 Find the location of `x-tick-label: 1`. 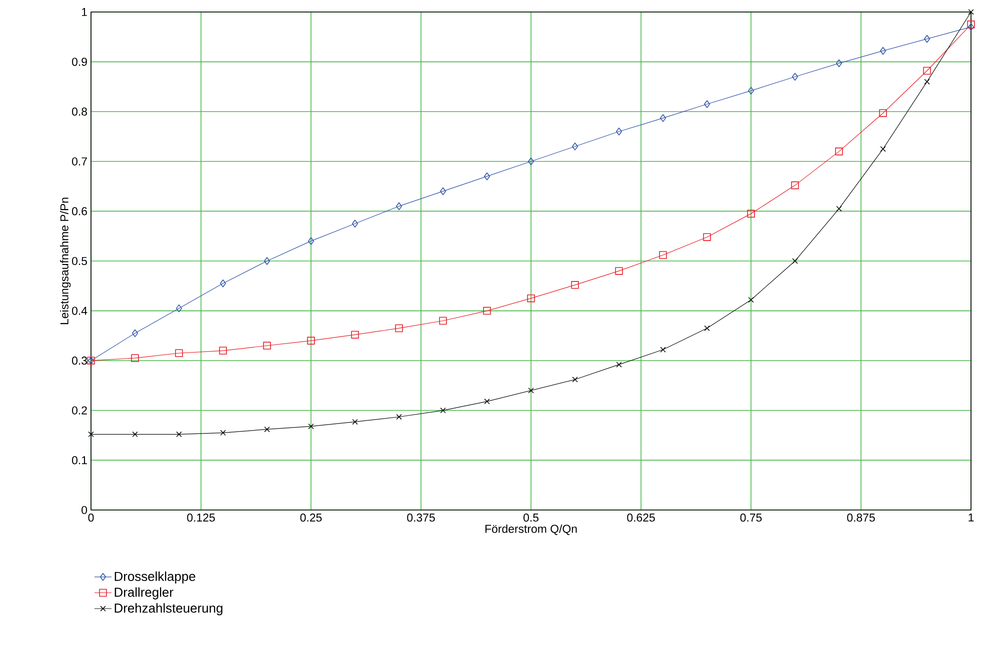

x-tick-label: 1 is located at coordinates (971, 518).